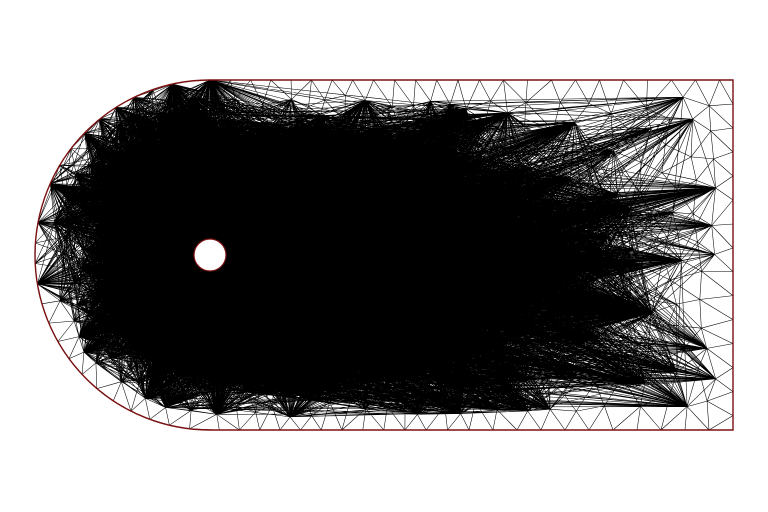 The width and height of the screenshot is (768, 512). I want to click on cylinder-boundary, so click(210, 255).